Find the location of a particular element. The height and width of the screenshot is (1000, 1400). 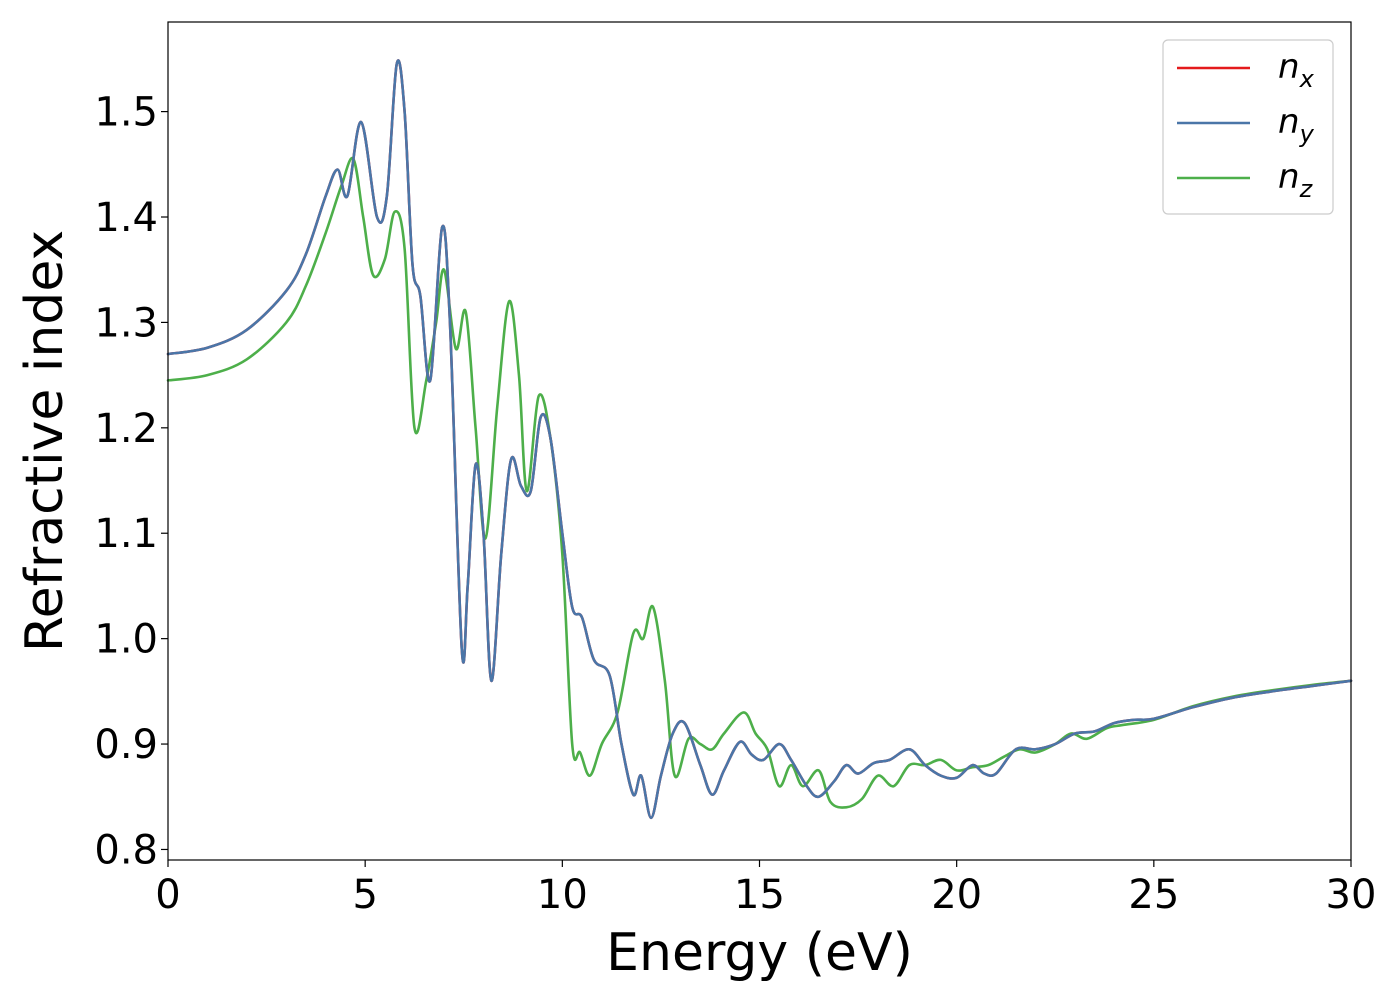

y-tick-label: 1.4 is located at coordinates (126, 218).